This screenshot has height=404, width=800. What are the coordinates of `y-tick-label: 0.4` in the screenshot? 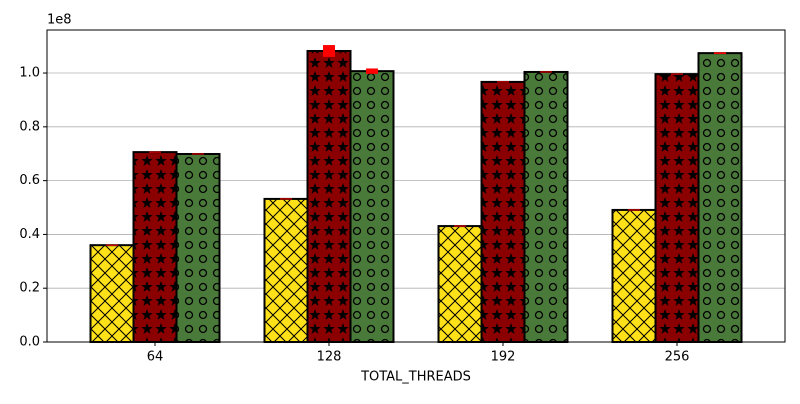 It's located at (29, 234).